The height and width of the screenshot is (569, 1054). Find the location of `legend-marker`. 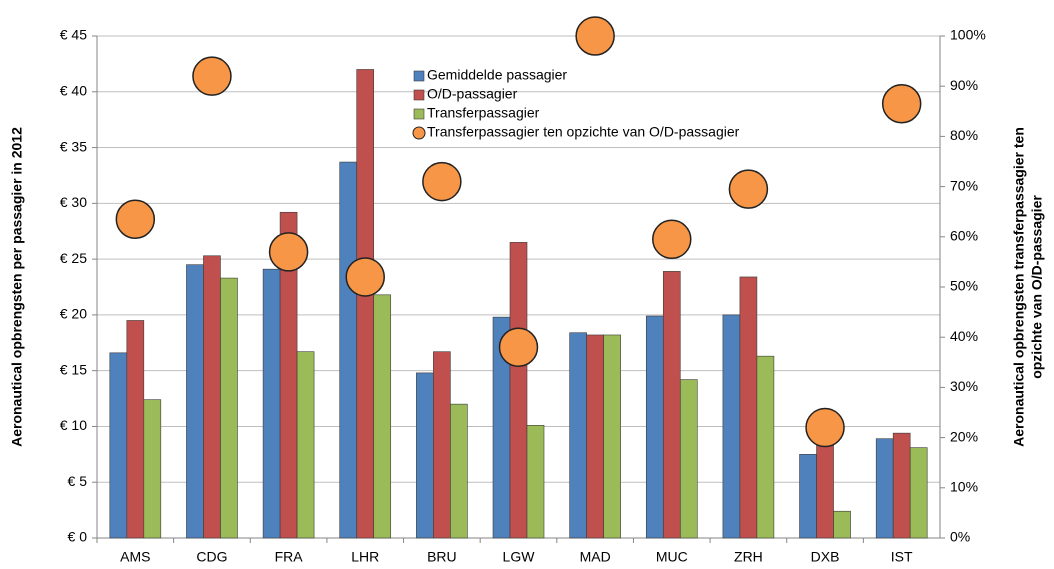

legend-marker is located at coordinates (419, 133).